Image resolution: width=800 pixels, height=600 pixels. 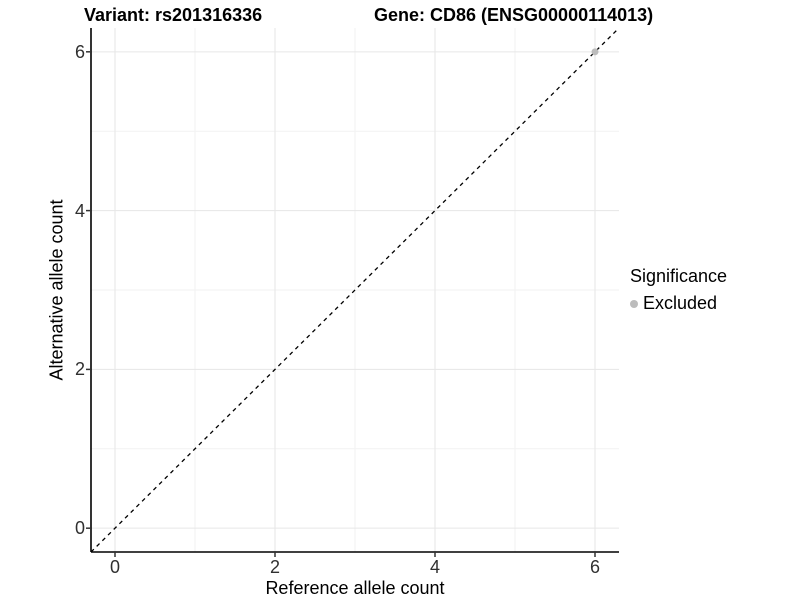 I want to click on x-tick-label: 2, so click(x=274, y=567).